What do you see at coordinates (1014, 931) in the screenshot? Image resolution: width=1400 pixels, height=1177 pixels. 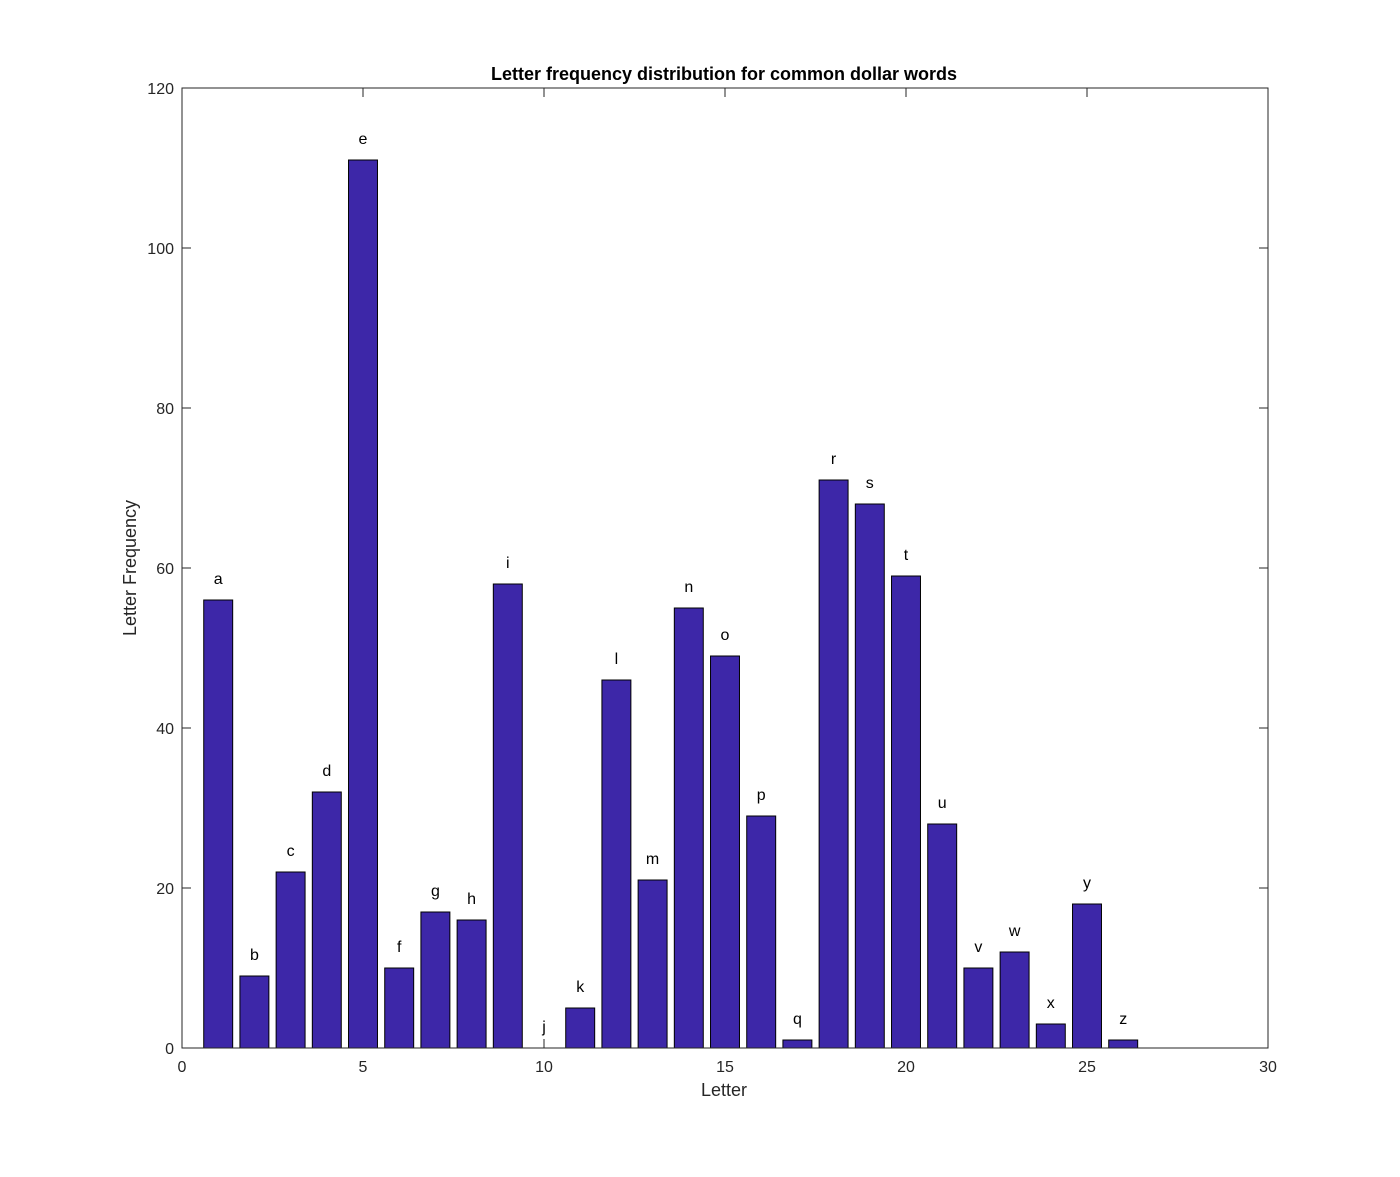 I see `bar-label-w: w` at bounding box center [1014, 931].